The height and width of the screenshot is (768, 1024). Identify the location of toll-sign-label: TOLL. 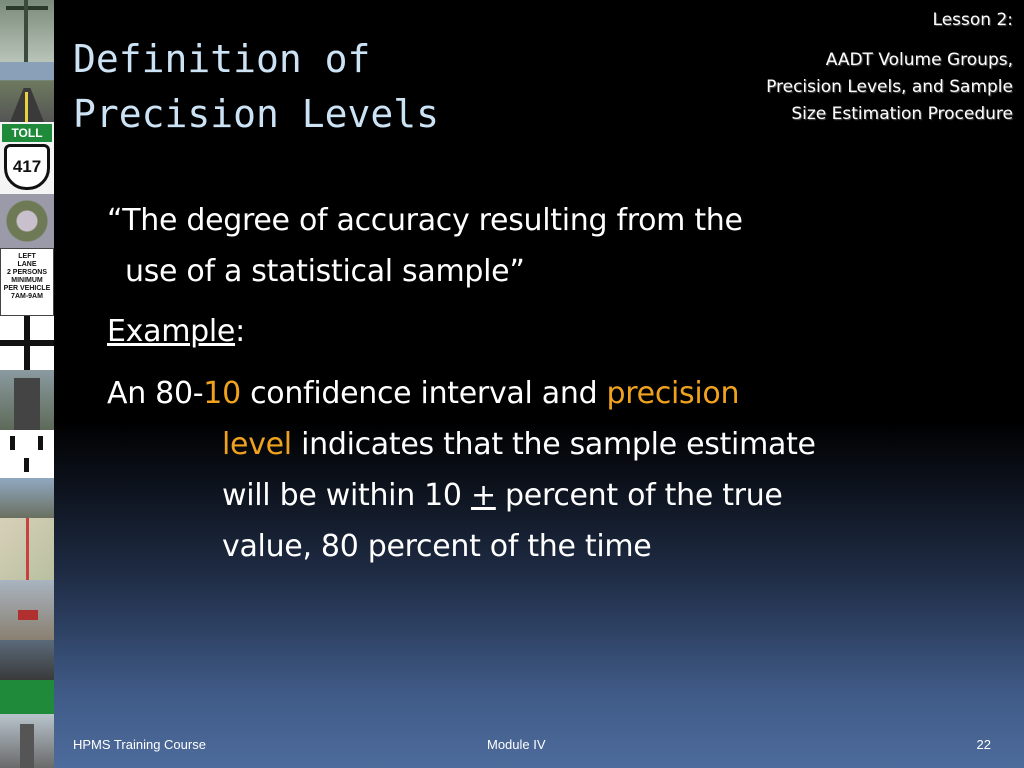
(27, 133).